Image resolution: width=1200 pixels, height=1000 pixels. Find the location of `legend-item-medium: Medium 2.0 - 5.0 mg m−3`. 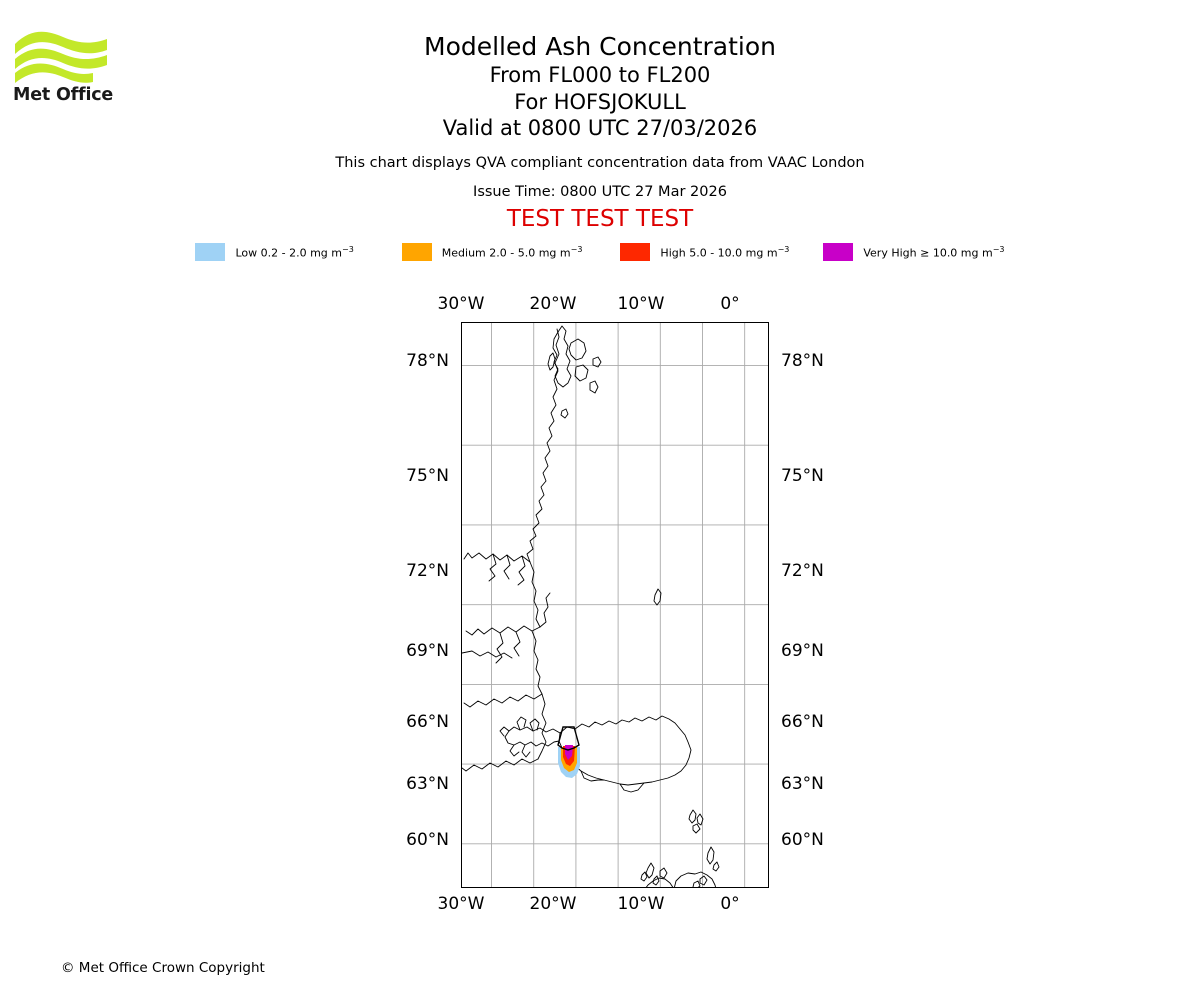

legend-item-medium: Medium 2.0 - 5.0 mg m−3 is located at coordinates (492, 252).